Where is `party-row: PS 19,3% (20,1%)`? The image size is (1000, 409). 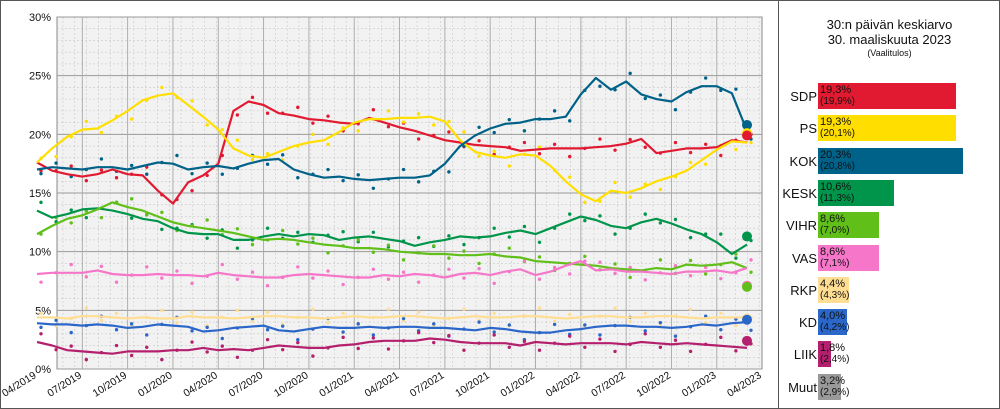 party-row: PS 19,3% (20,1%) is located at coordinates (889, 129).